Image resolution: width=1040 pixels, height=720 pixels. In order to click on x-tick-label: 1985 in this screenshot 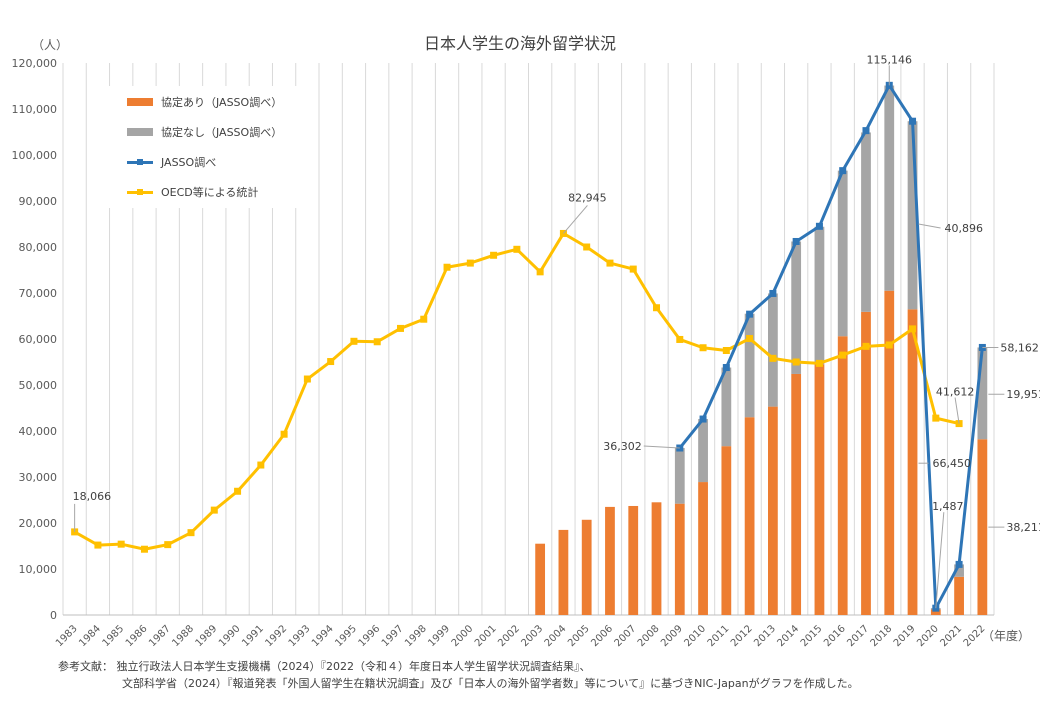, I will do `click(114, 636)`.